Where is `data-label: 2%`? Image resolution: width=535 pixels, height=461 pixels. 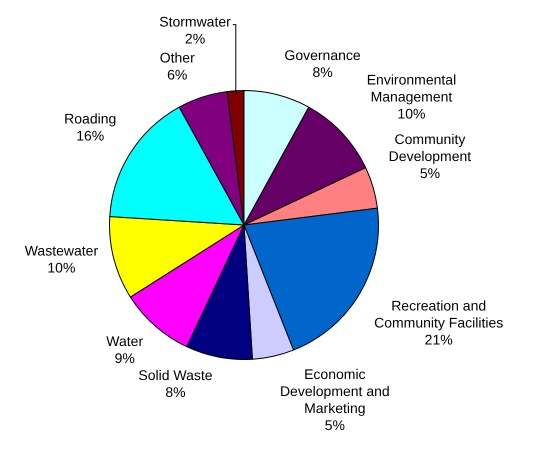
data-label: 2% is located at coordinates (195, 38).